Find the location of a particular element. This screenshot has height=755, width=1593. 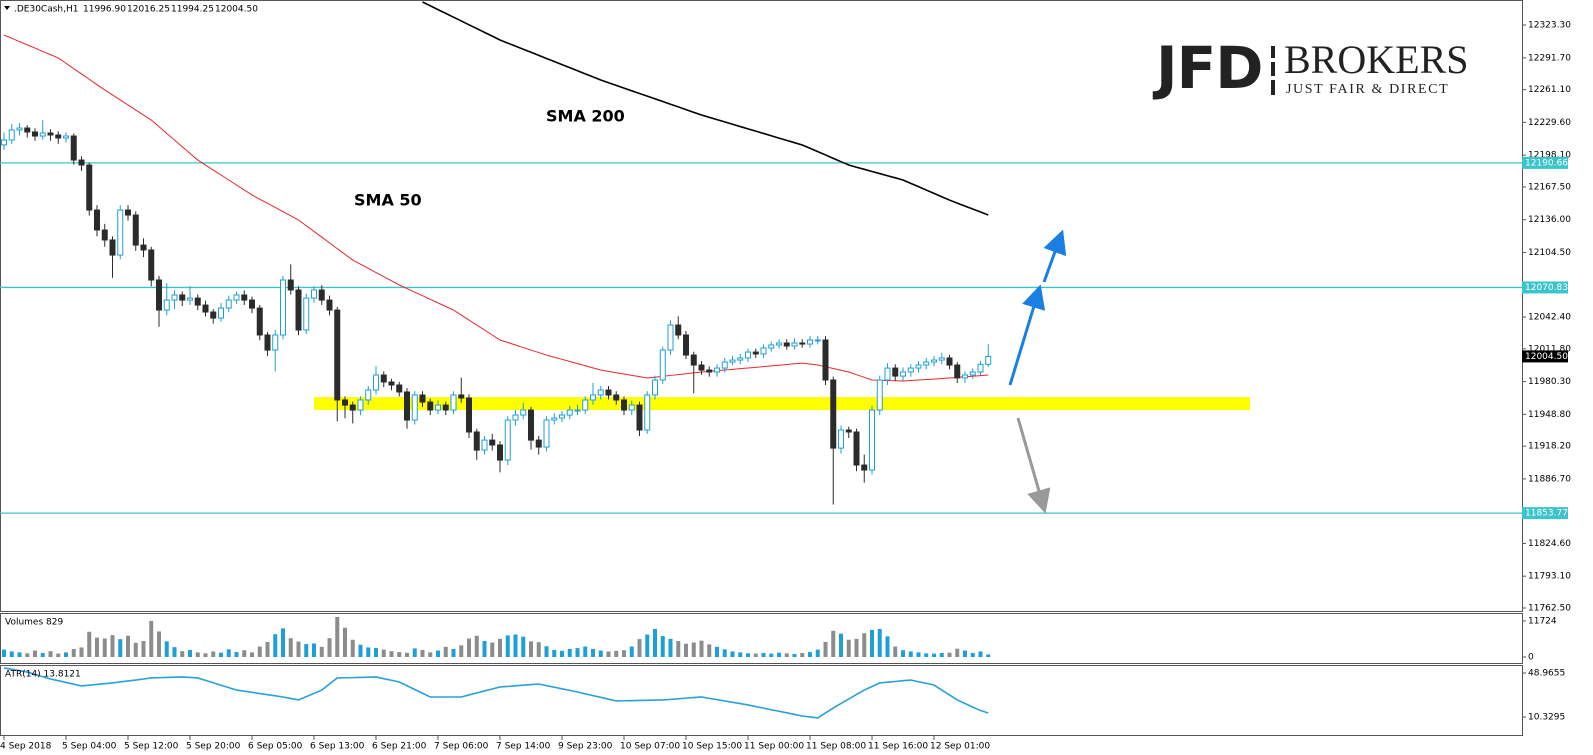

x-tick-label: 6 Sep 05:00 is located at coordinates (275, 747).